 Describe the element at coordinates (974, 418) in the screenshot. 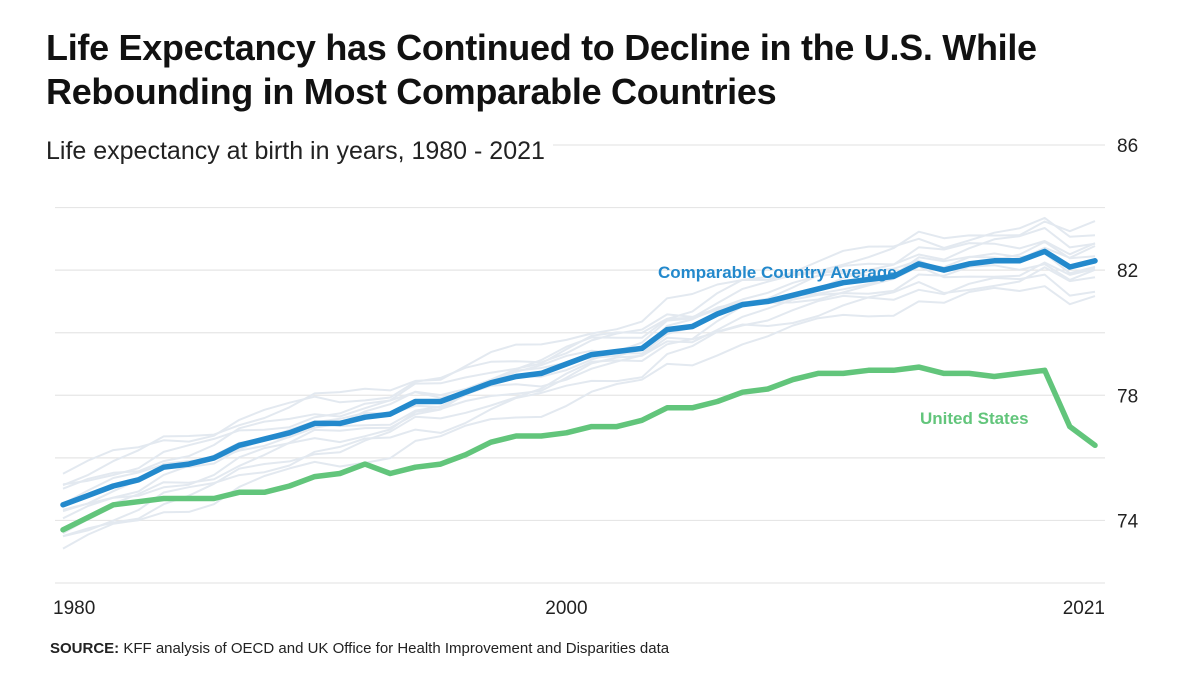

I see `united-states-label: United States` at that location.